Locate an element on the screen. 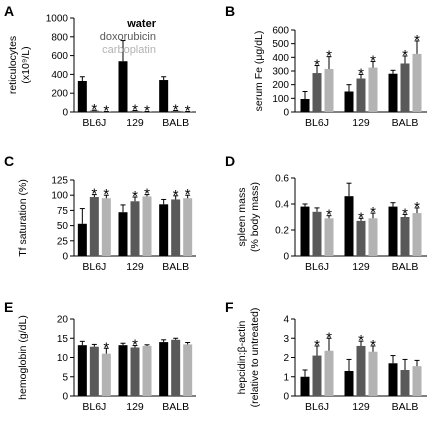 This screenshot has height=435, width=432. y-tick-label: 0.6 is located at coordinates (282, 179).